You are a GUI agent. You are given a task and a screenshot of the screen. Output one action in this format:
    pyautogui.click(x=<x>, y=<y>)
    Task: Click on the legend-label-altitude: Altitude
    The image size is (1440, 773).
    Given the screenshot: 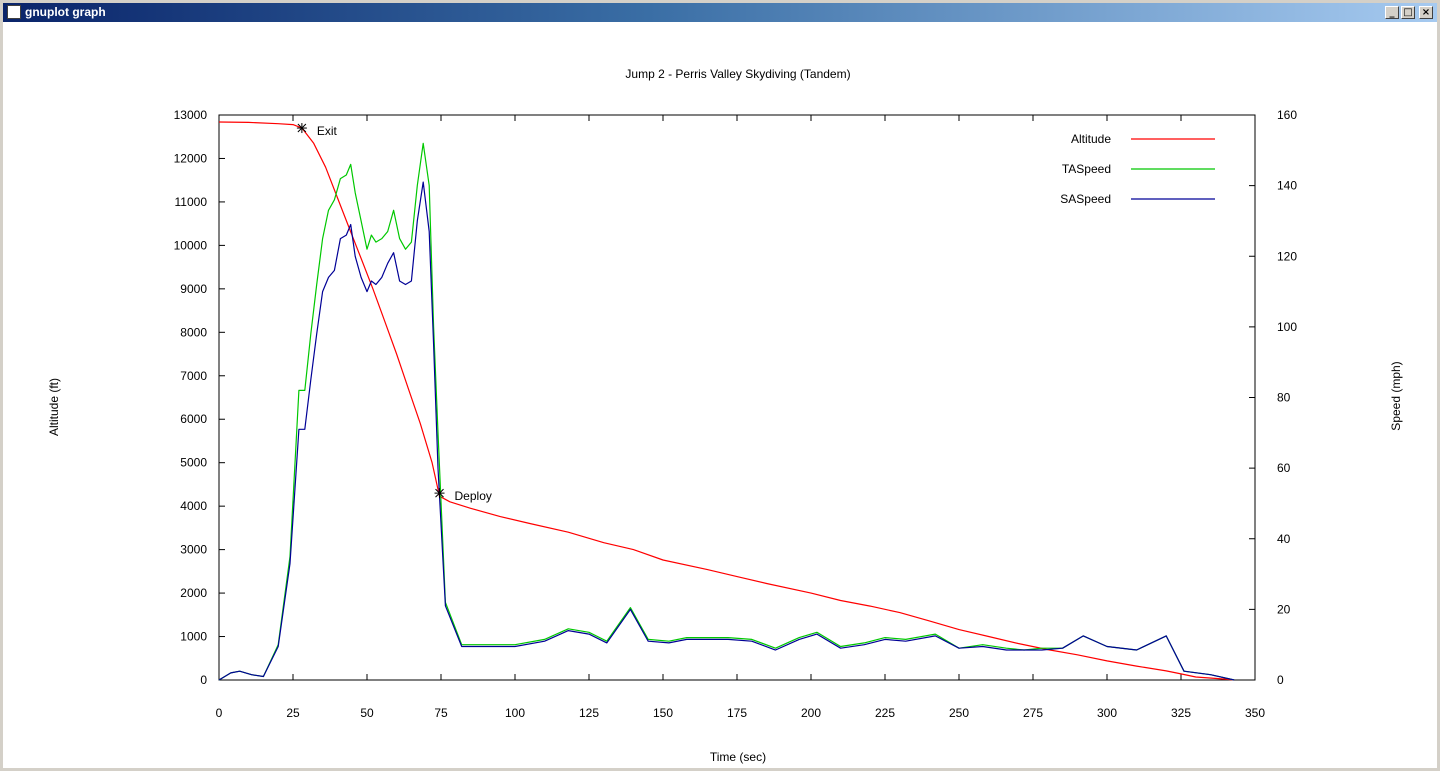 What is the action you would take?
    pyautogui.click(x=1091, y=139)
    